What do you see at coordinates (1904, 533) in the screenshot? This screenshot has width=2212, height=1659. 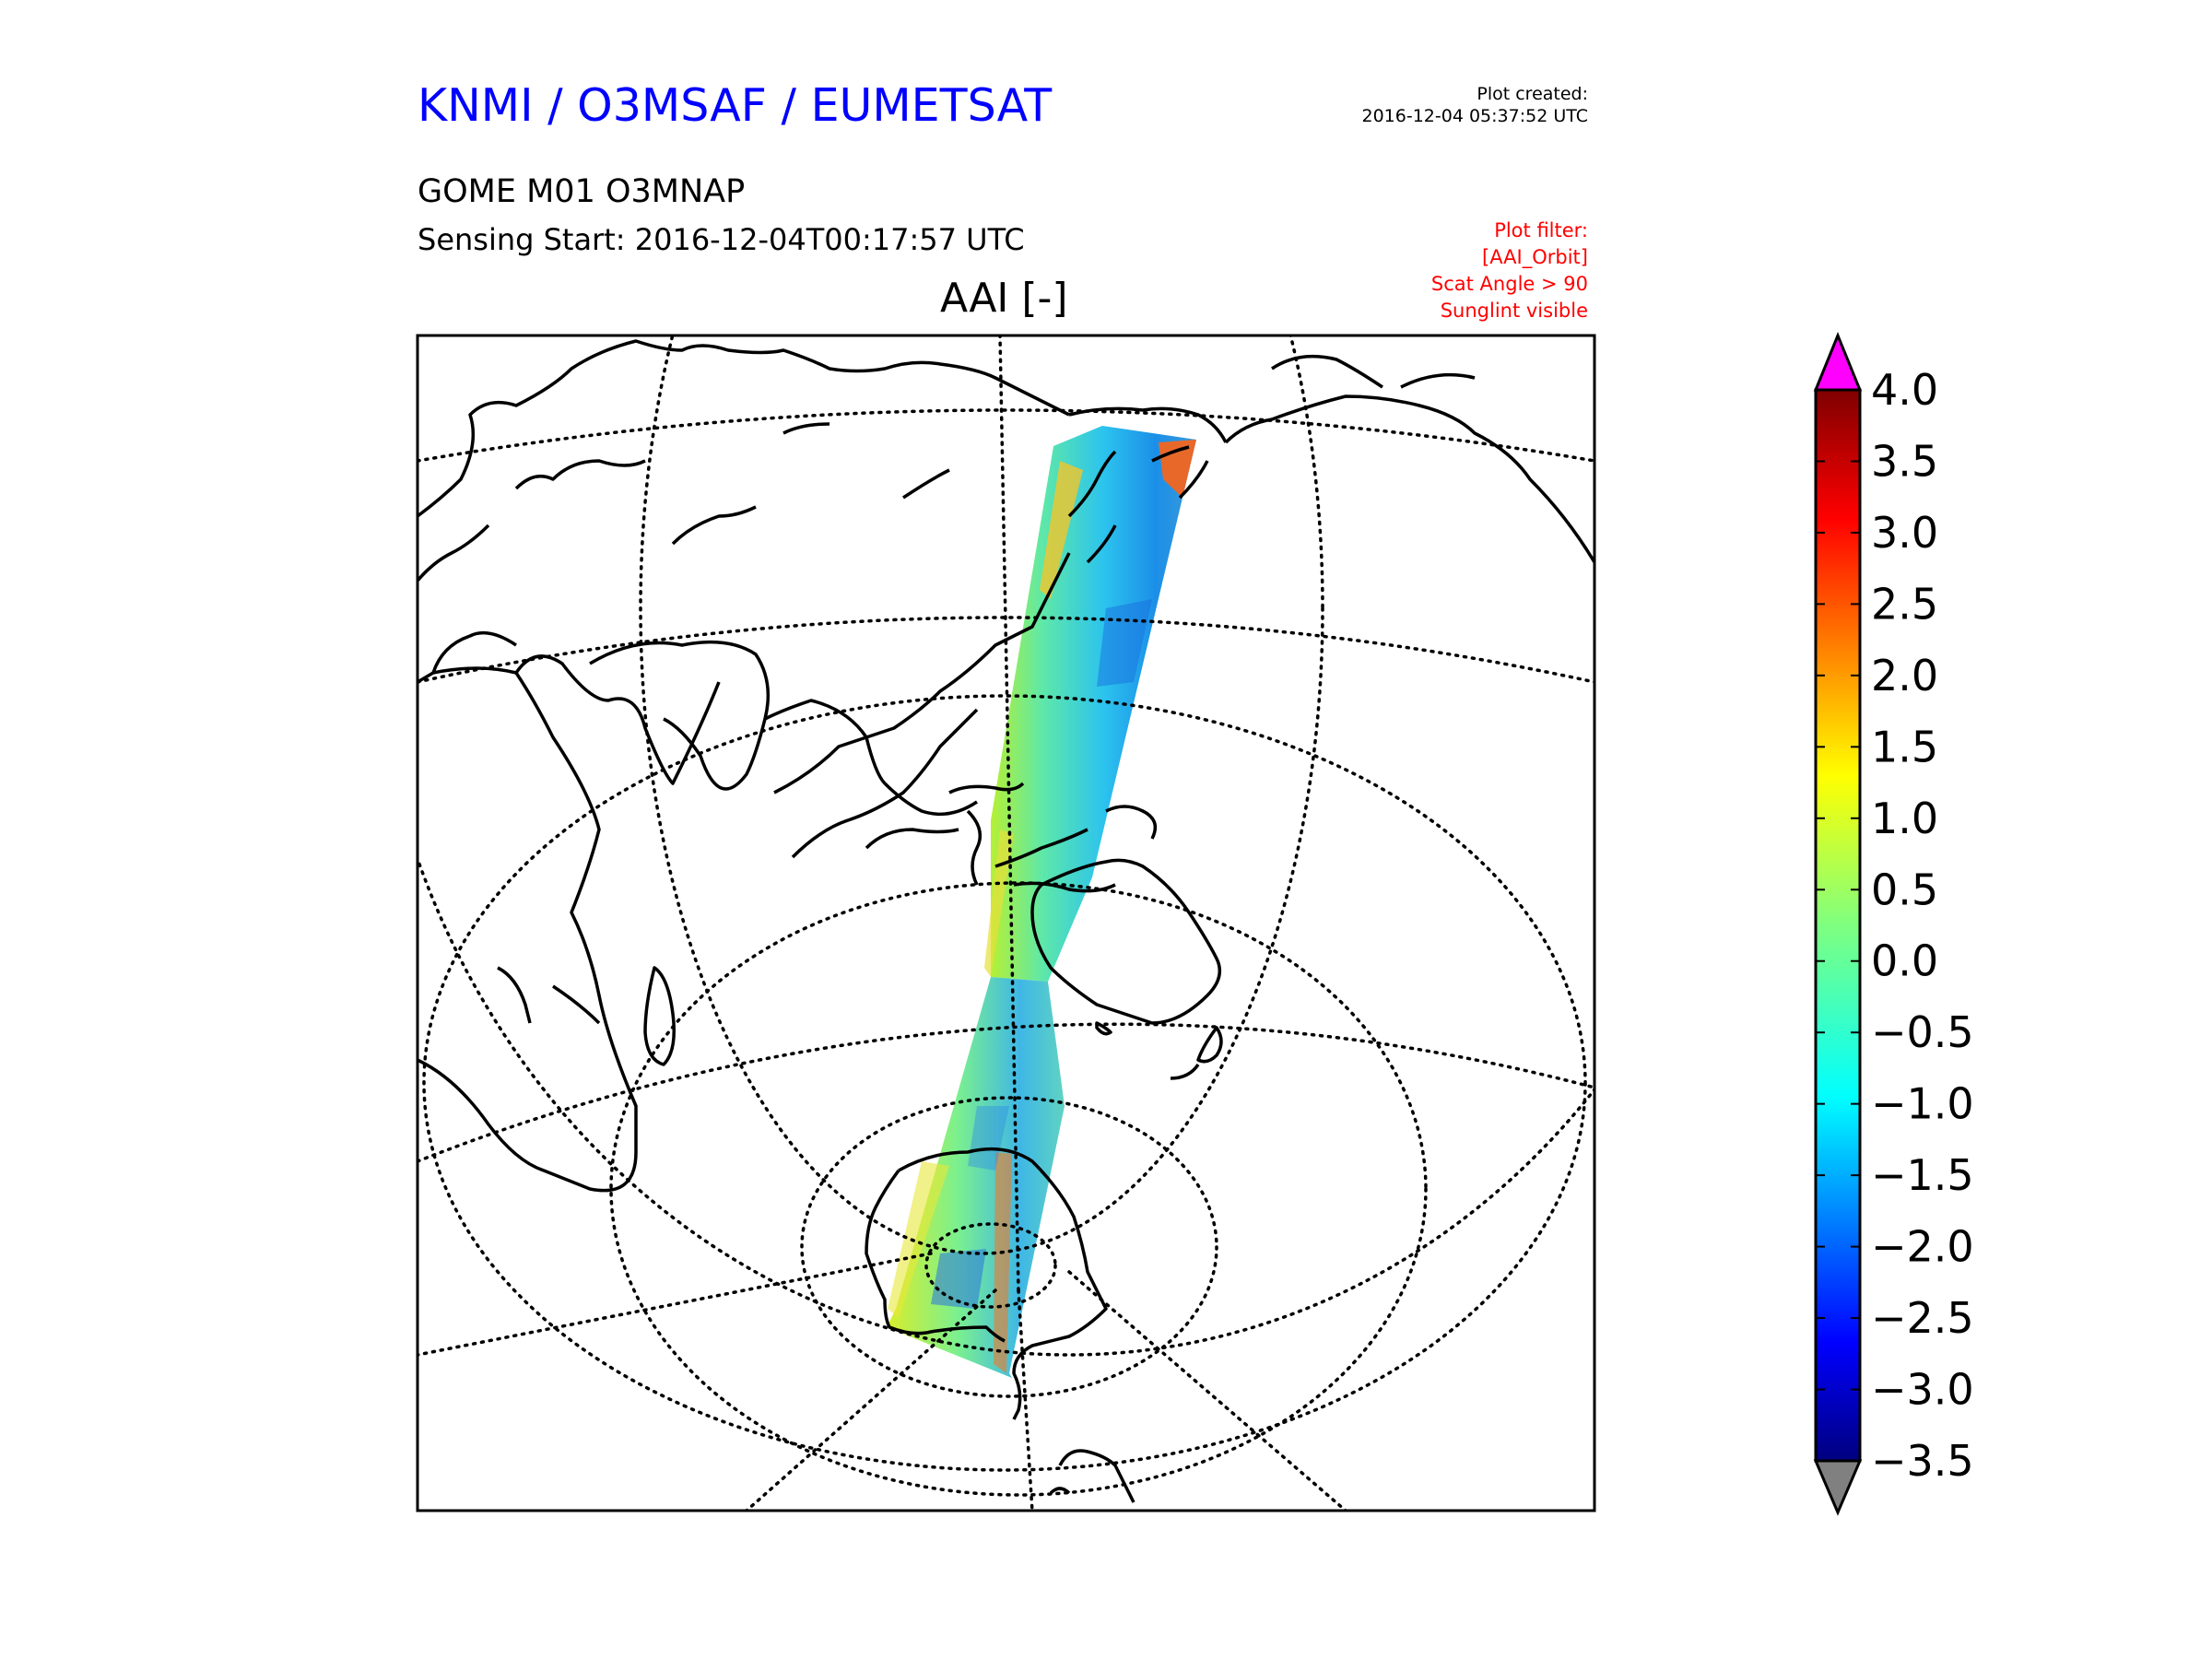 I see `colorbar-tick-label: 3.0` at bounding box center [1904, 533].